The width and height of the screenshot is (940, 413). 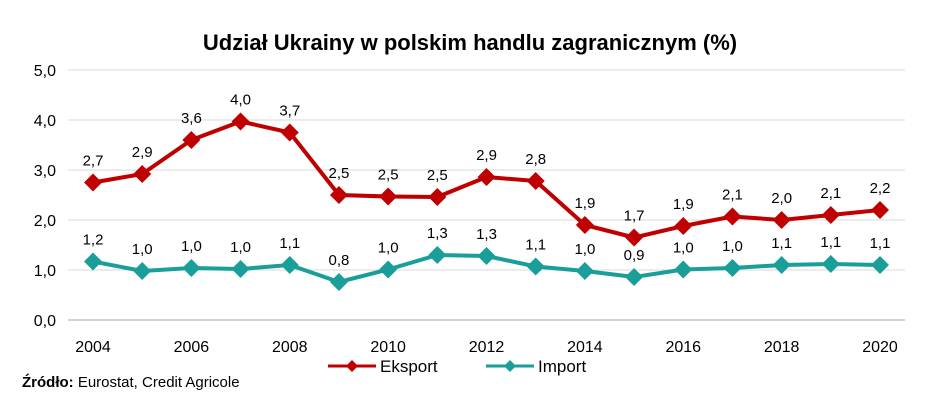 I want to click on import-data-label: 0,9, so click(x=634, y=255).